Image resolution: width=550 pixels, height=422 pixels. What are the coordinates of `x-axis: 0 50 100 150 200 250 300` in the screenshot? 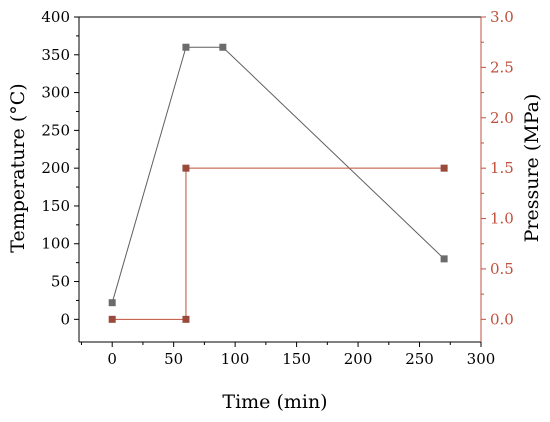 It's located at (288, 355).